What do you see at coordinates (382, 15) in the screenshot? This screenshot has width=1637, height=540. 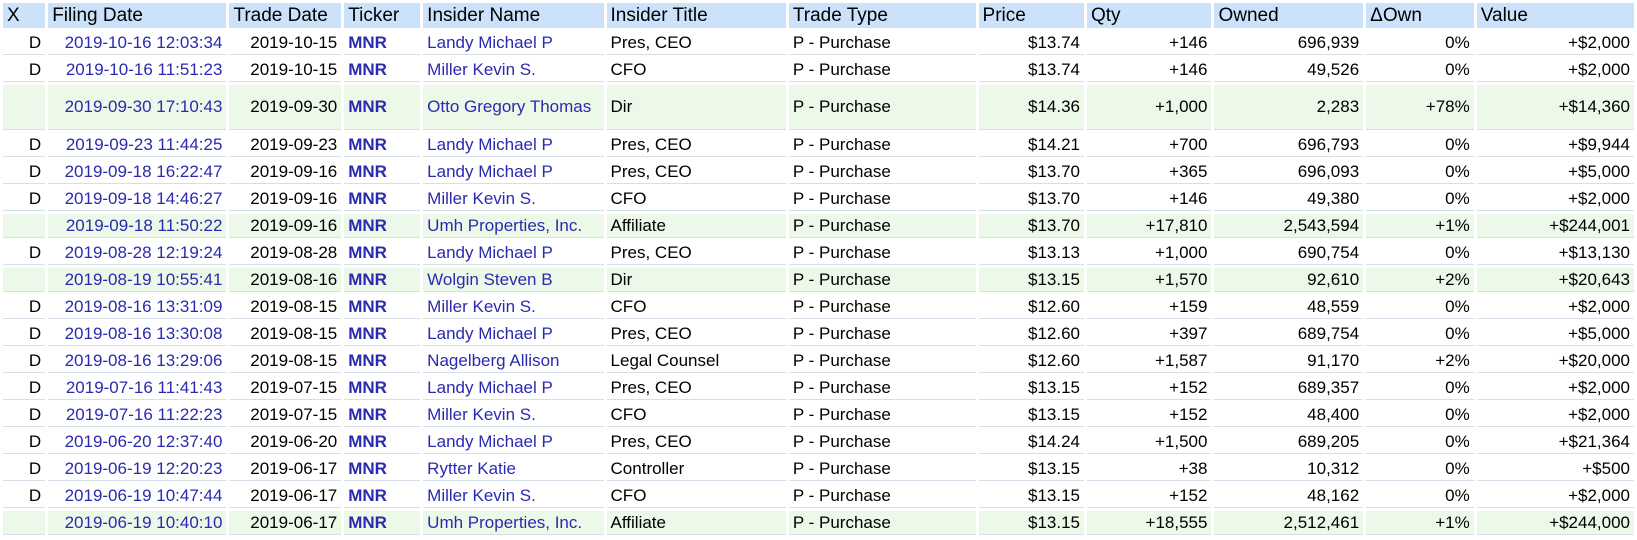 I see `column-header-ticker: Ticker` at bounding box center [382, 15].